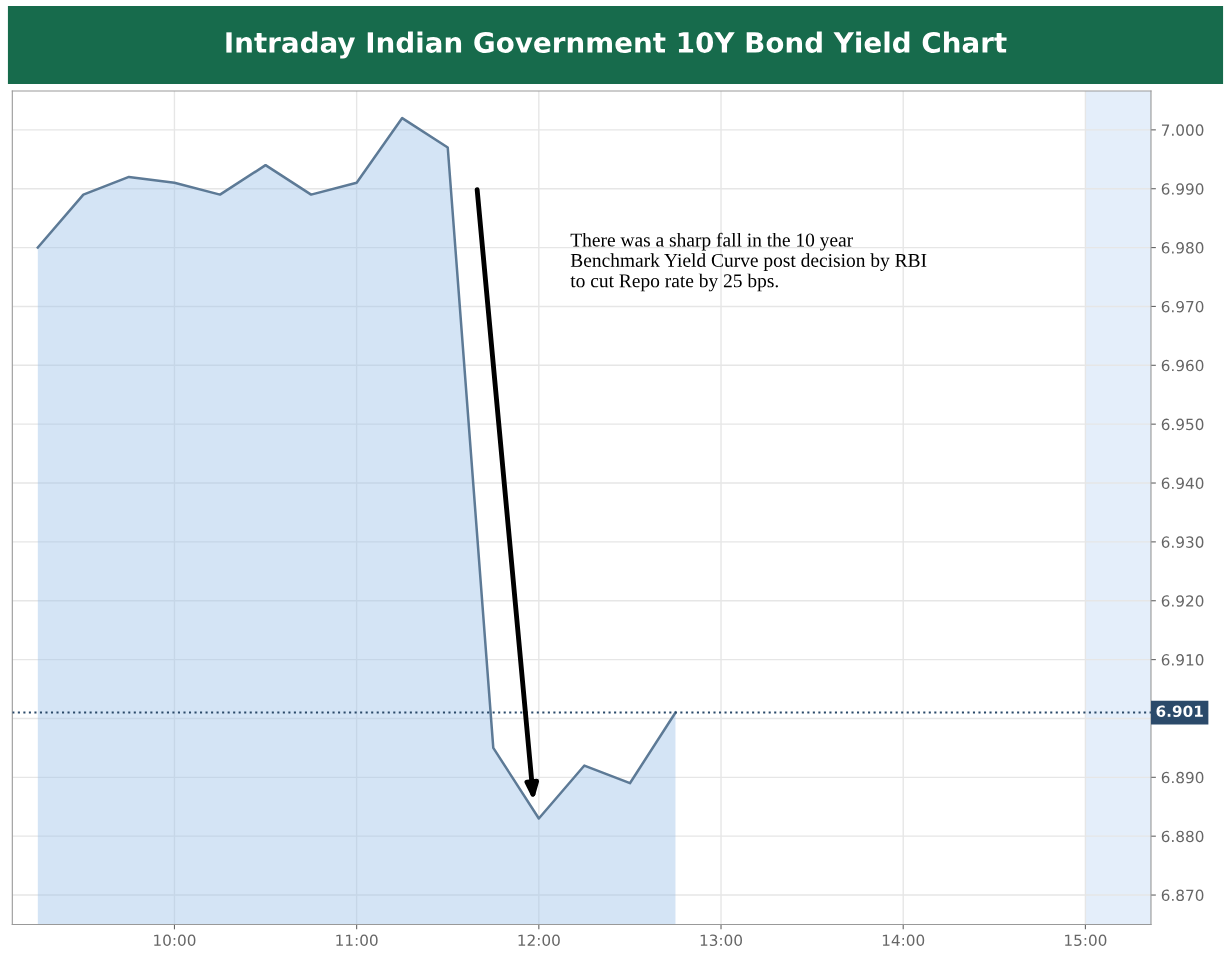  Describe the element at coordinates (539, 940) in the screenshot. I see `x-tick-label: 12:00` at that location.